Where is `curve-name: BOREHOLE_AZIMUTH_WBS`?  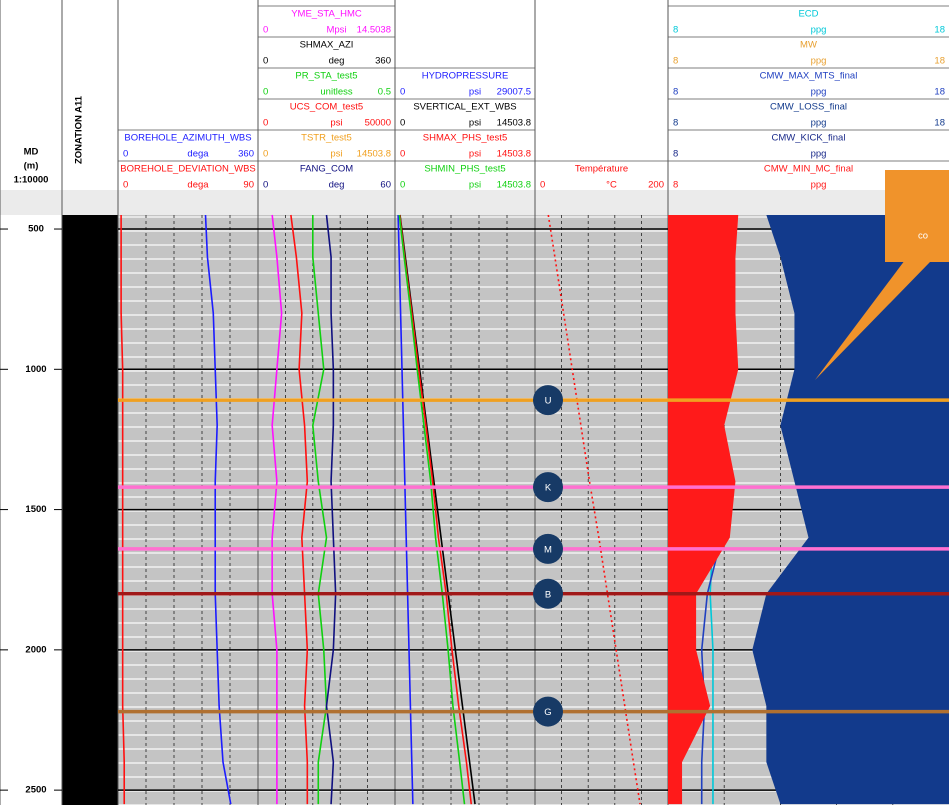 curve-name: BOREHOLE_AZIMUTH_WBS is located at coordinates (187, 138).